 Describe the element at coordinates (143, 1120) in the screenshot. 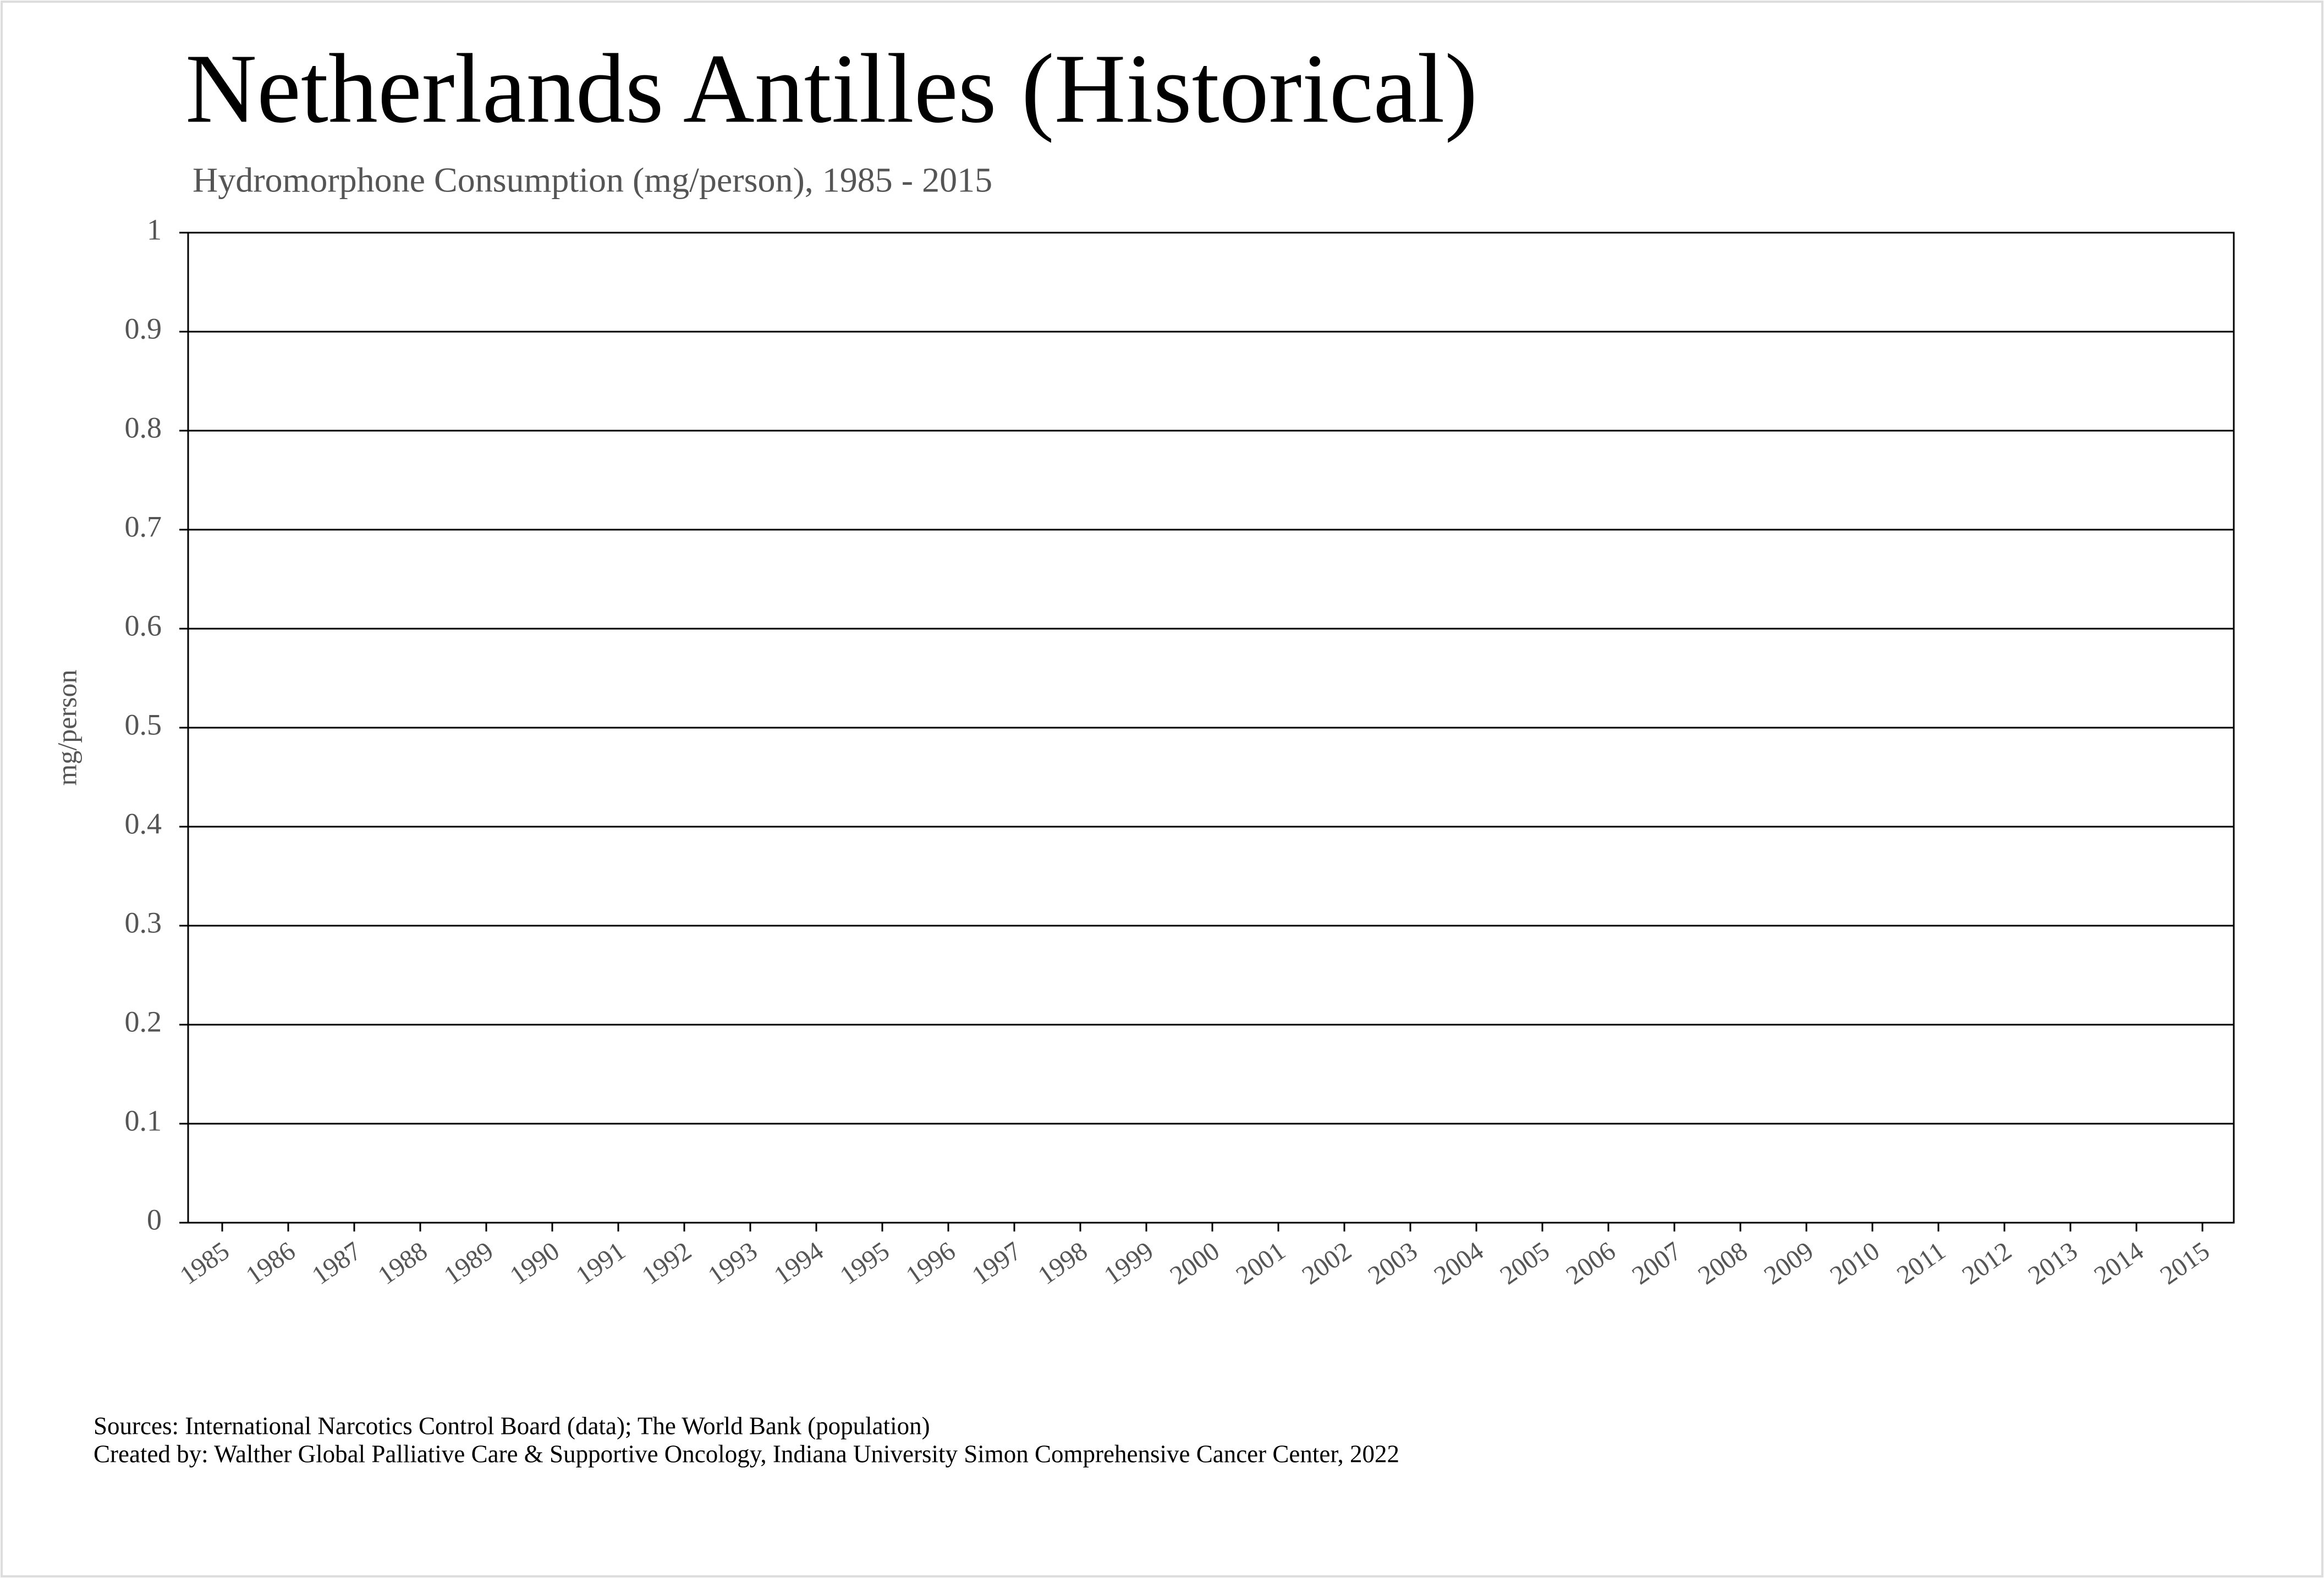

I see `y-tick-label: 0.1` at that location.